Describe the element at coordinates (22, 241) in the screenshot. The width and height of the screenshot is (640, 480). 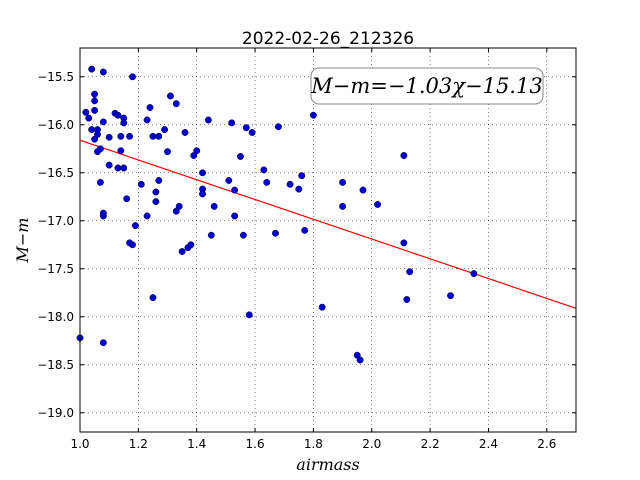
I see `y-axis-label: M−m` at that location.